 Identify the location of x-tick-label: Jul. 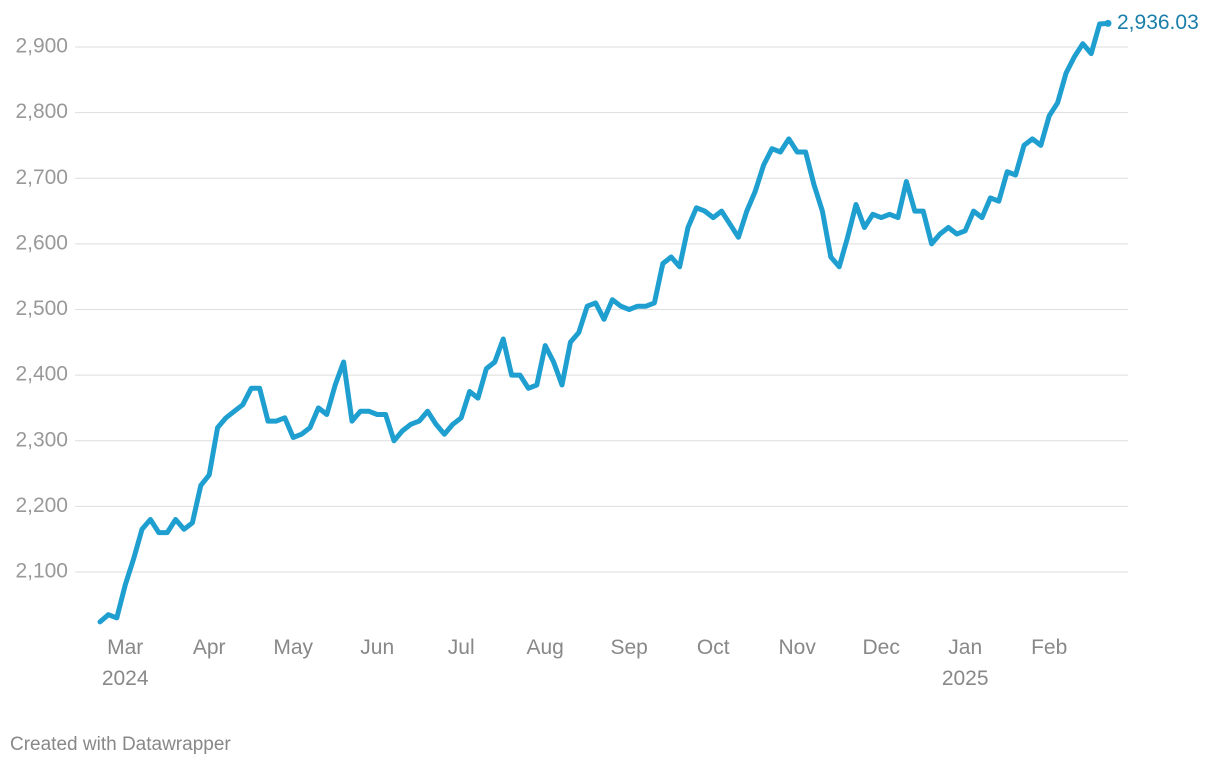
(461, 647).